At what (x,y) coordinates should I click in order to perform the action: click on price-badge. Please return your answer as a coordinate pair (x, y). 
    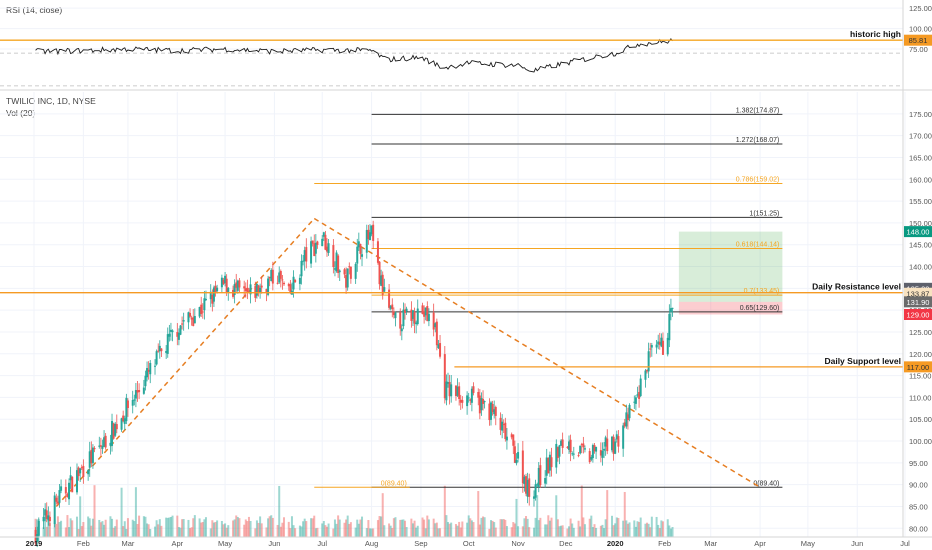
    Looking at the image, I should click on (918, 314).